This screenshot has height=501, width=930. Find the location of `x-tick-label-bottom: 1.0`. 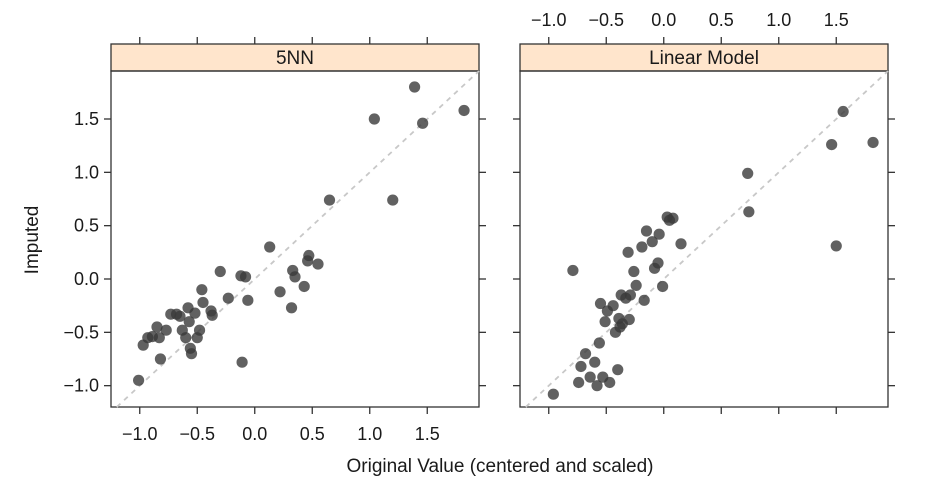

x-tick-label-bottom: 1.0 is located at coordinates (369, 434).